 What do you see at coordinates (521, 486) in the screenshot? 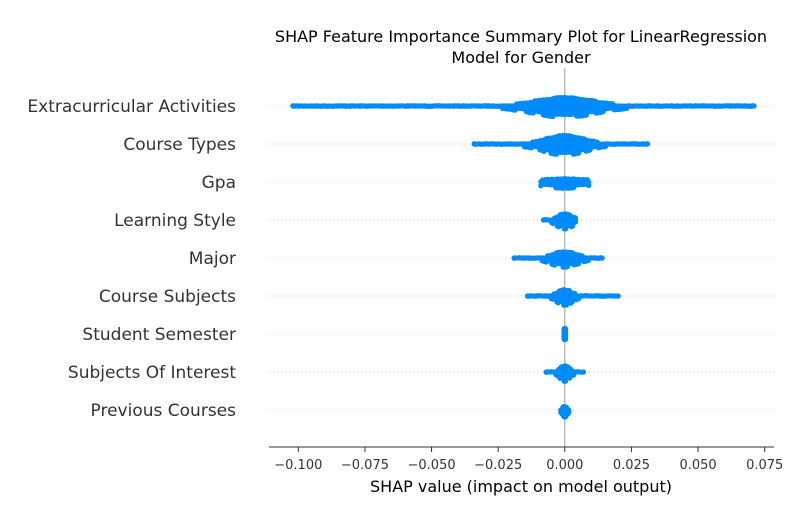
I see `x-axis-label: SHAP value (impact on model output)` at bounding box center [521, 486].